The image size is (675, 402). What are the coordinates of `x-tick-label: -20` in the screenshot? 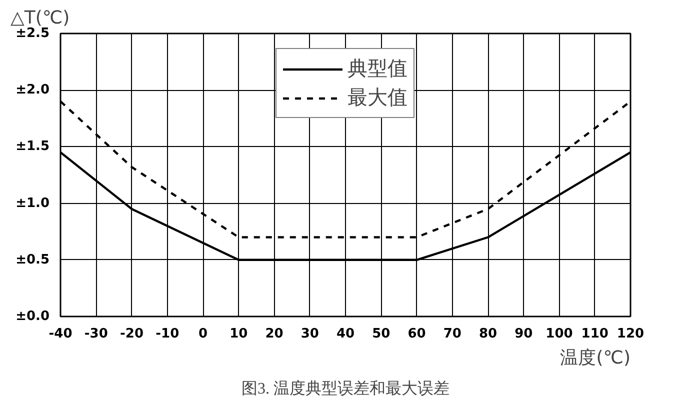 It's located at (132, 334).